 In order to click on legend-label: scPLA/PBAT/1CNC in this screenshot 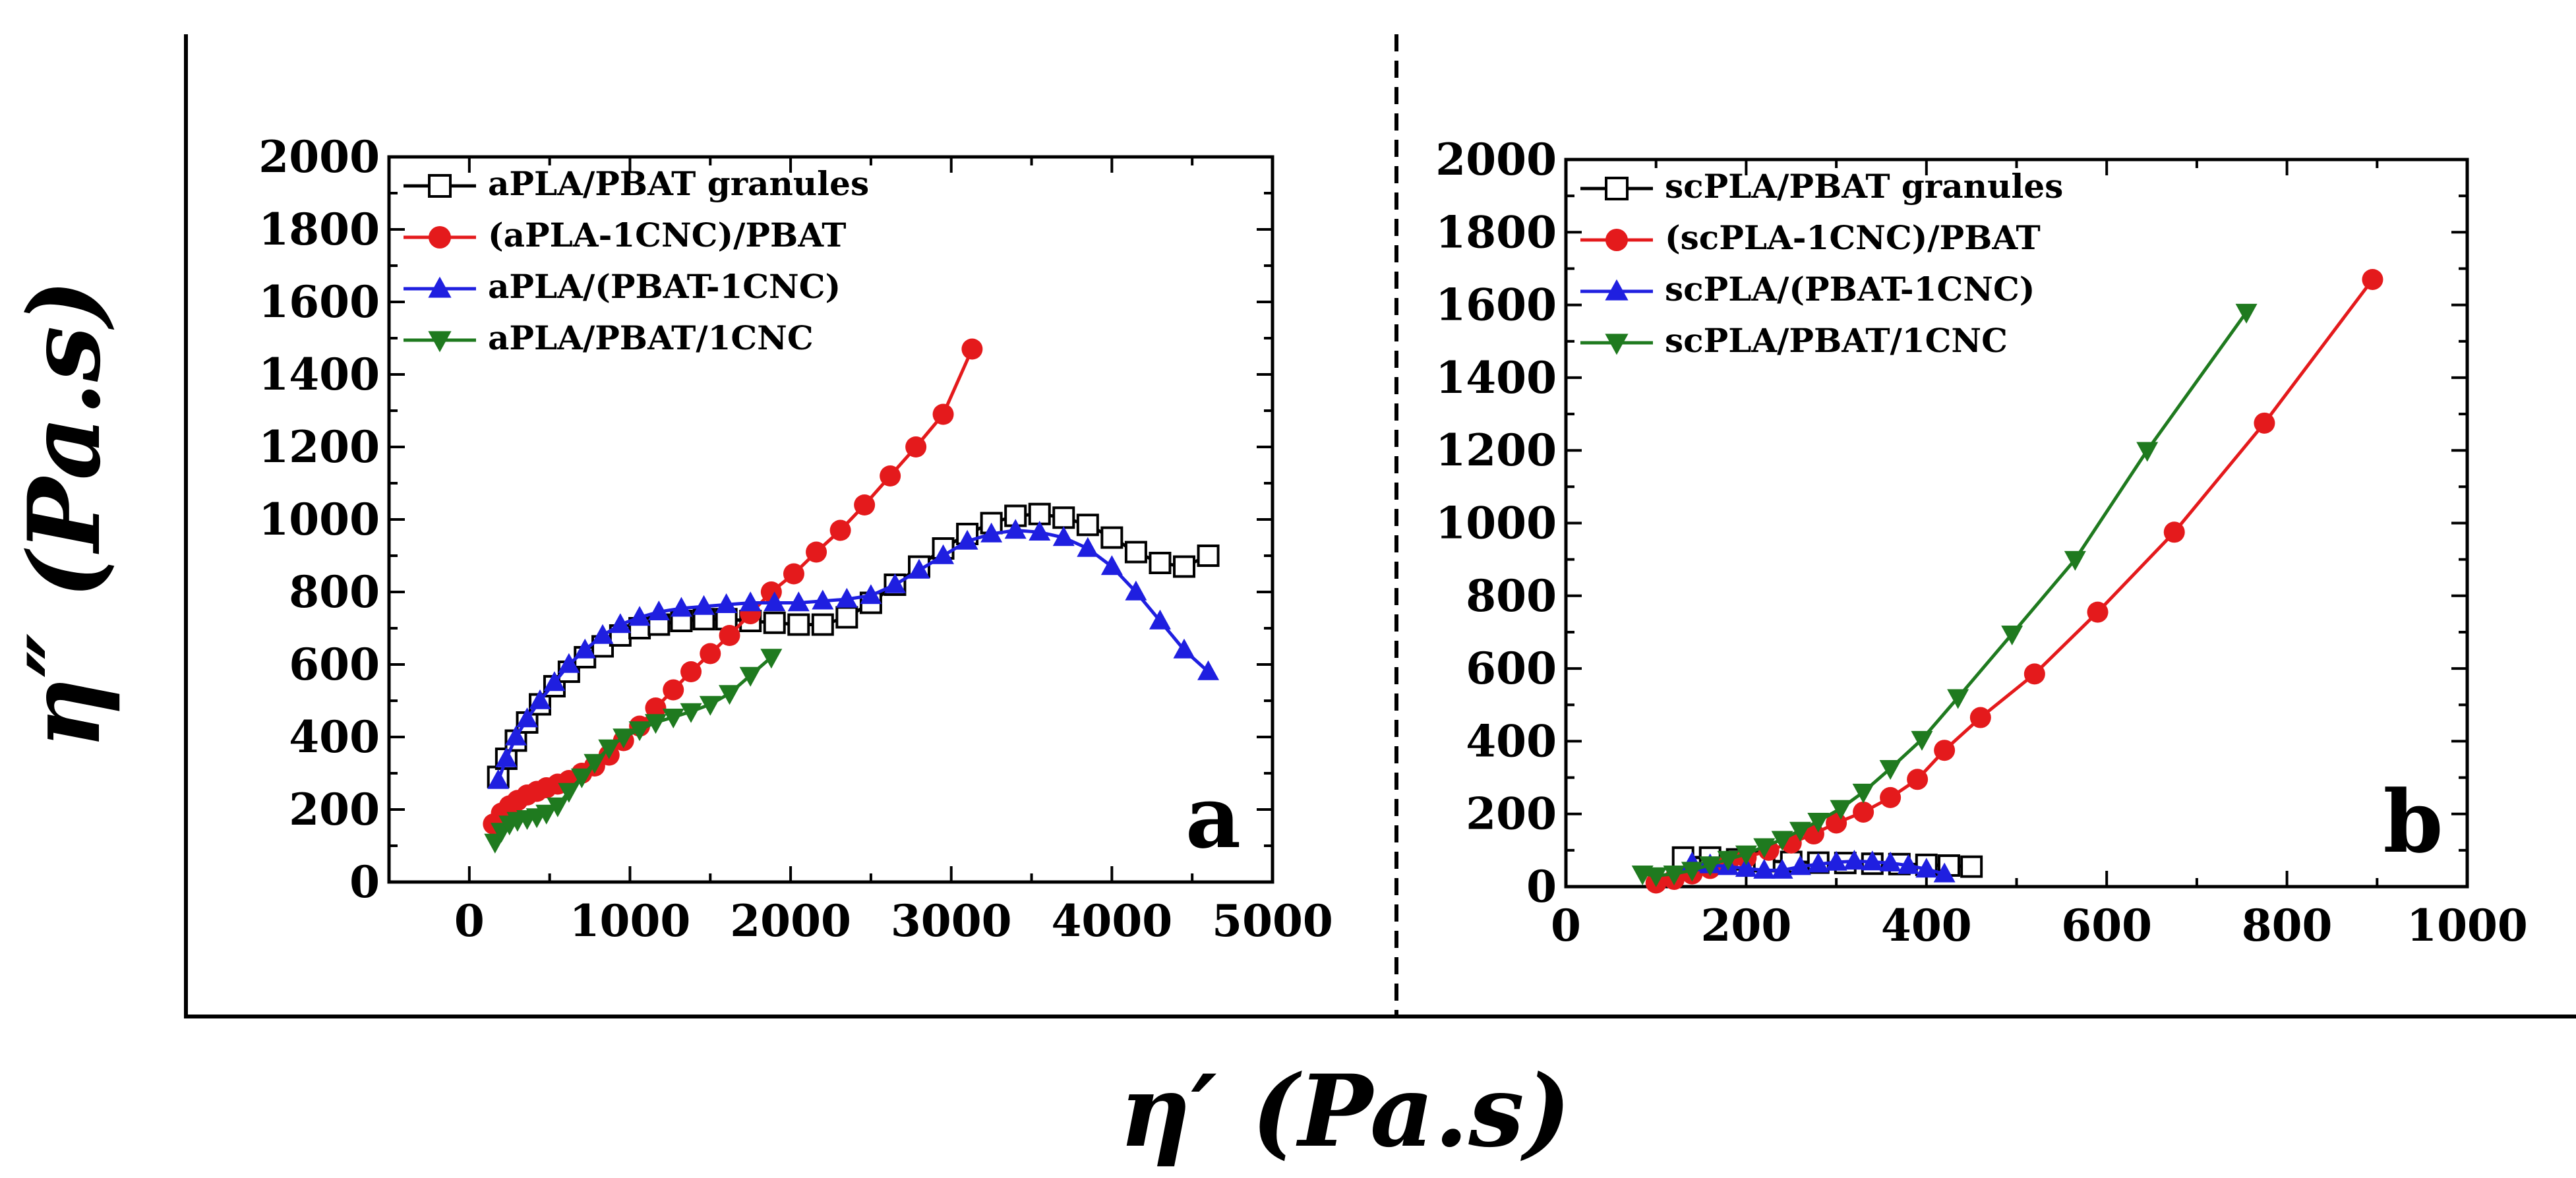, I will do `click(1836, 340)`.